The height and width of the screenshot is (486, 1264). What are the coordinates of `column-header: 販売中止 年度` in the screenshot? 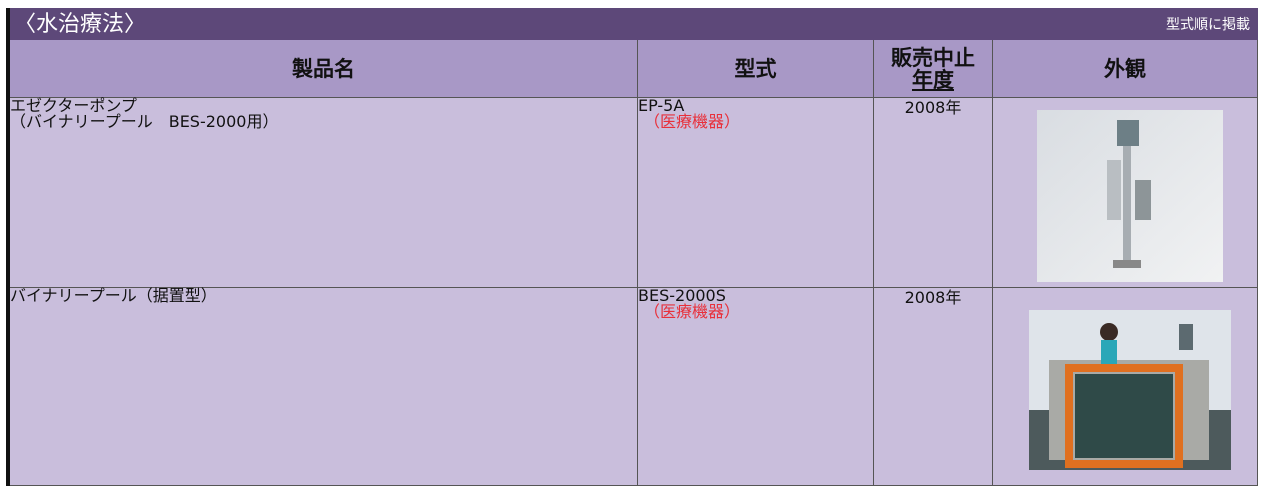 It's located at (933, 69).